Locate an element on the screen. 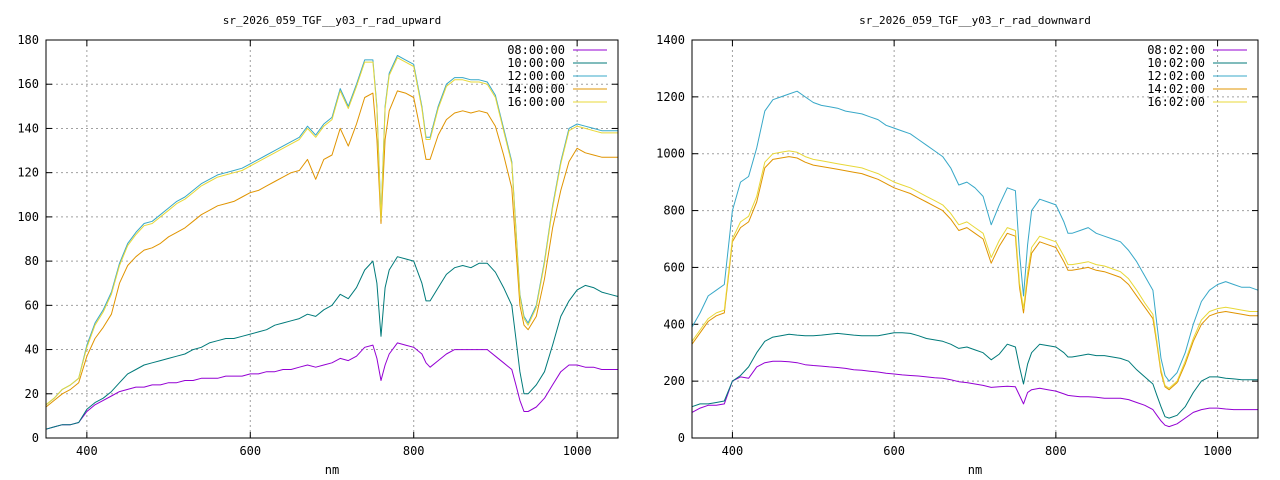 This screenshot has width=1280, height=480. legend-label: 16:02:00 is located at coordinates (1176, 102).